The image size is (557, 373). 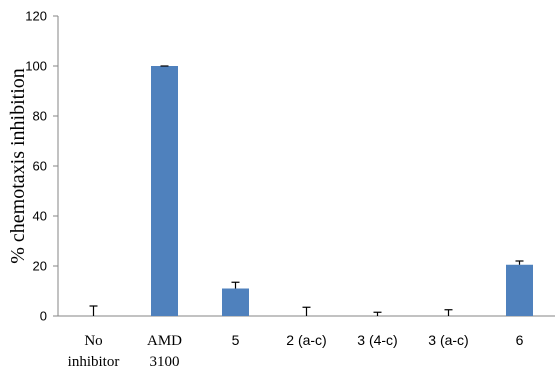 What do you see at coordinates (164, 341) in the screenshot?
I see `x-category-label: AMD` at bounding box center [164, 341].